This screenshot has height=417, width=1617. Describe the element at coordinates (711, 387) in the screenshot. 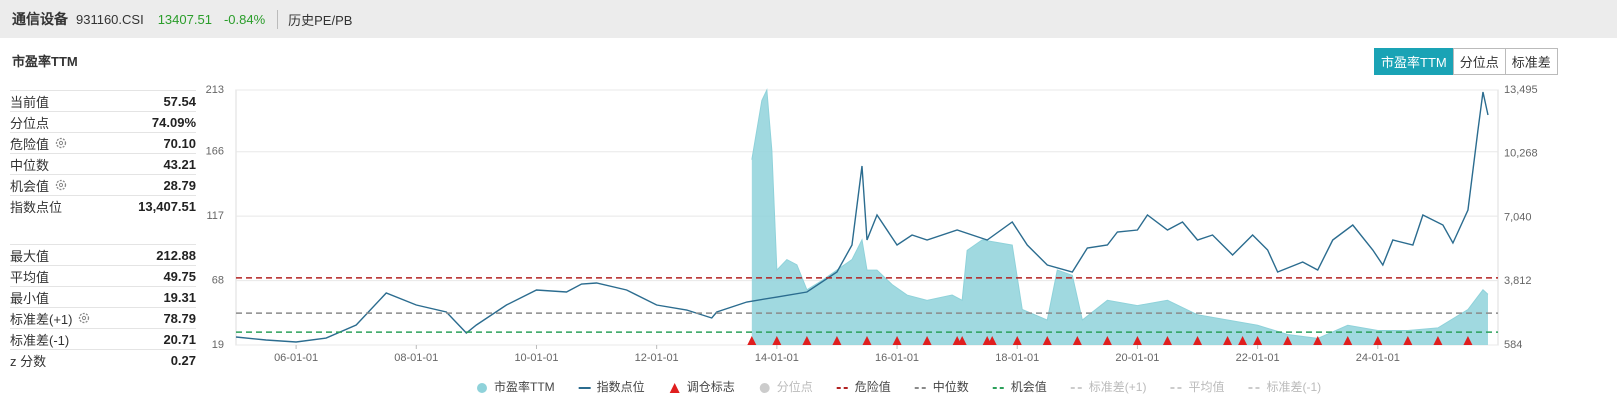

I see `legend-label: 调仓标志` at that location.